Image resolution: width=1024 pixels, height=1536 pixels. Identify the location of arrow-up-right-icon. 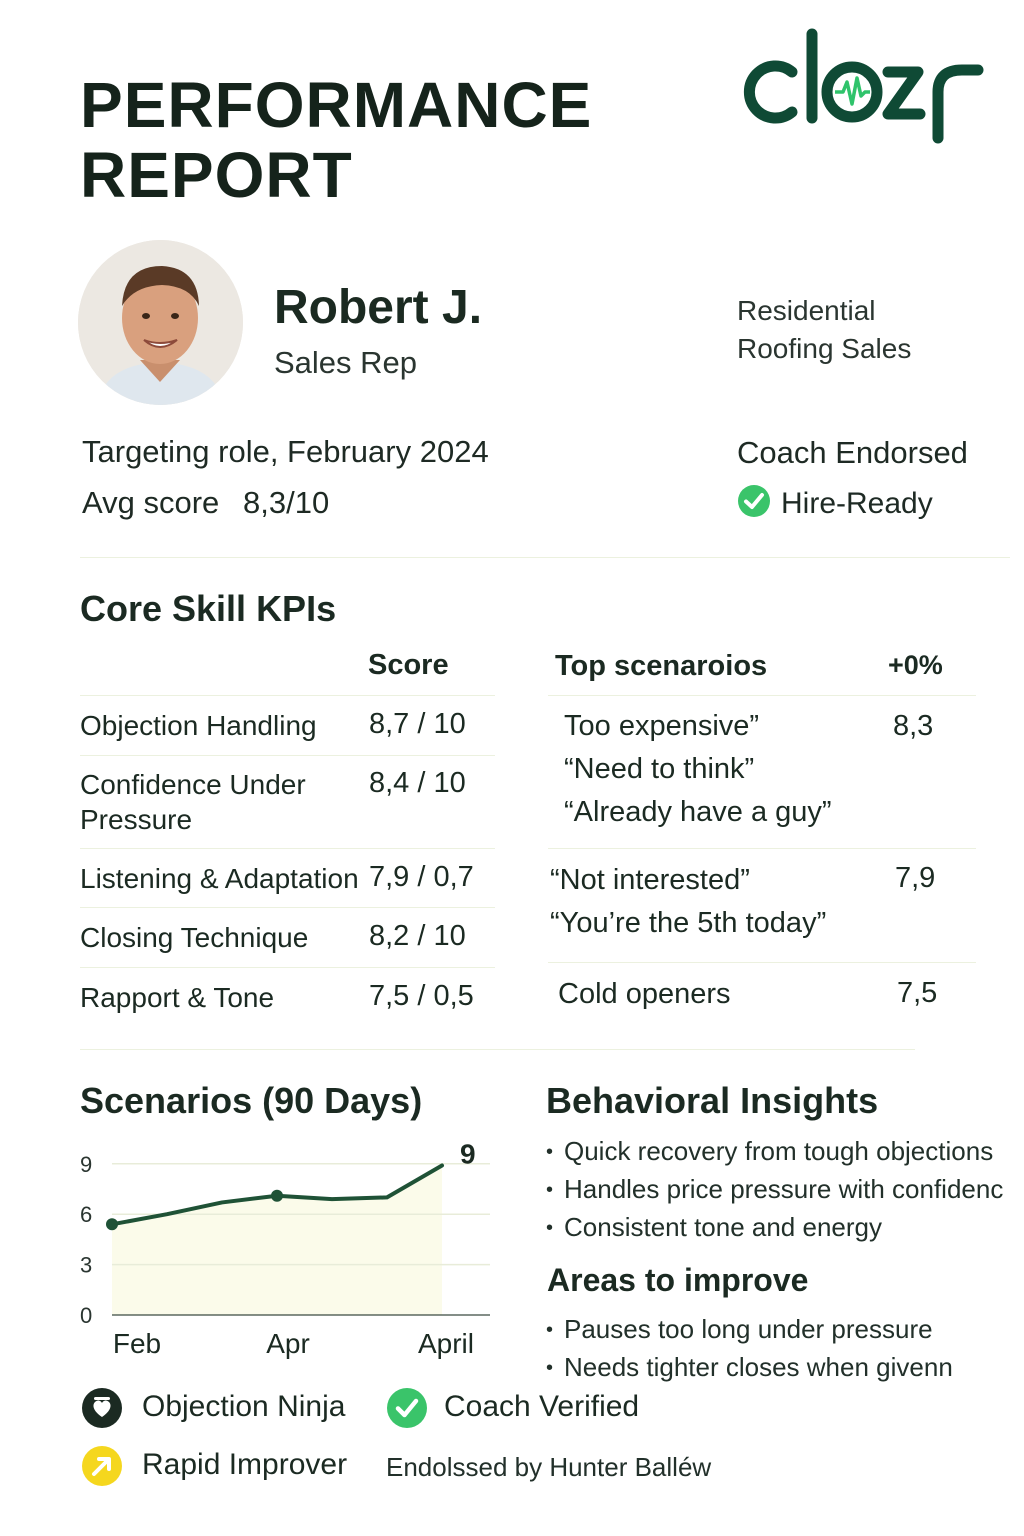
(102, 1466).